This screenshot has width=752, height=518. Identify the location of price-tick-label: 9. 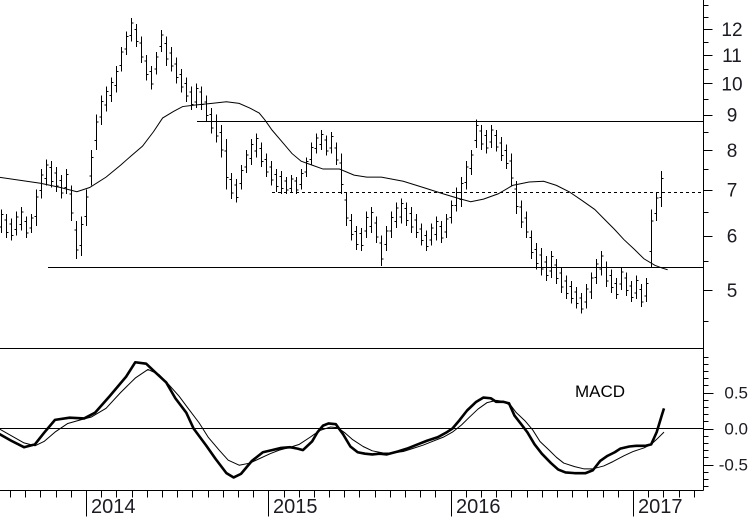
(732, 116).